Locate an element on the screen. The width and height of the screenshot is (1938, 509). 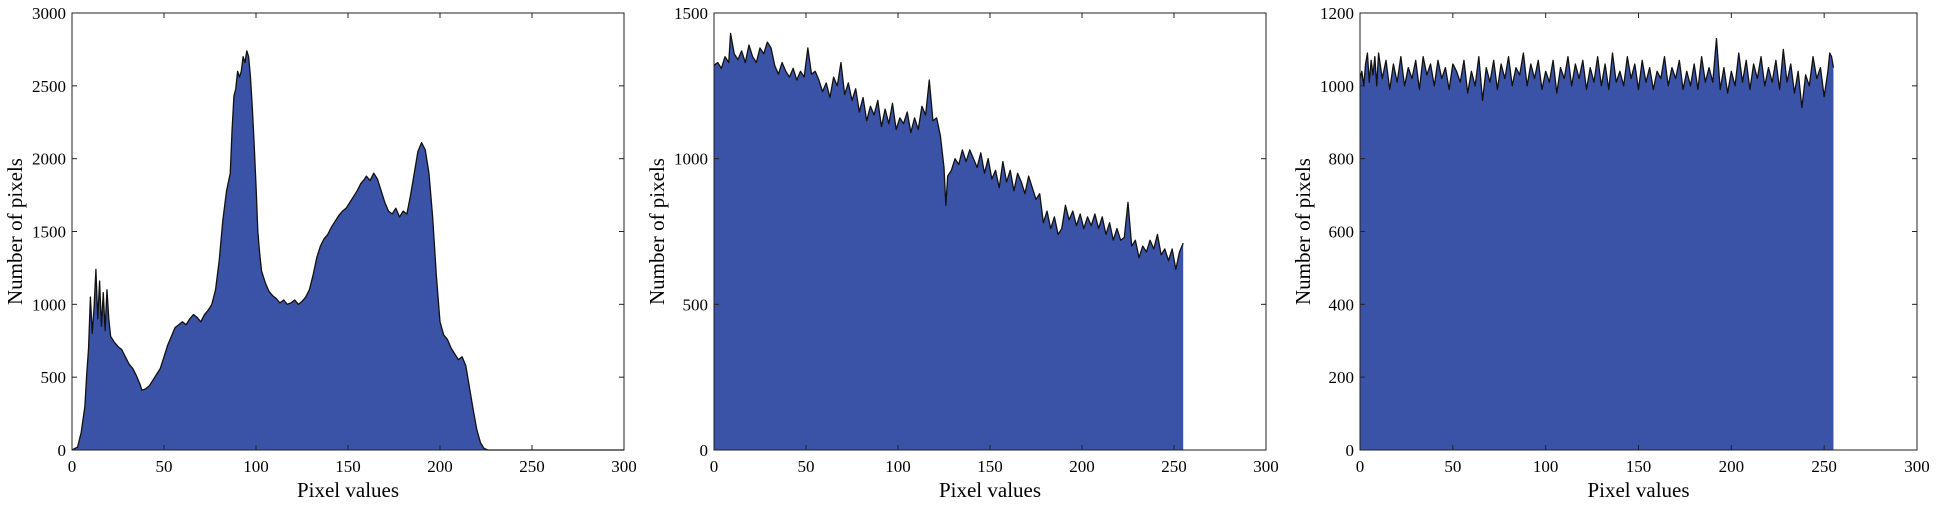
y-tick-label: 3000 is located at coordinates (49, 13).